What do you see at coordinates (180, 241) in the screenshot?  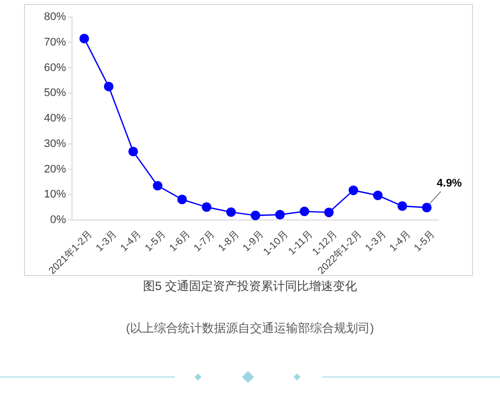 I see `x-tick-label: 1-6月` at bounding box center [180, 241].